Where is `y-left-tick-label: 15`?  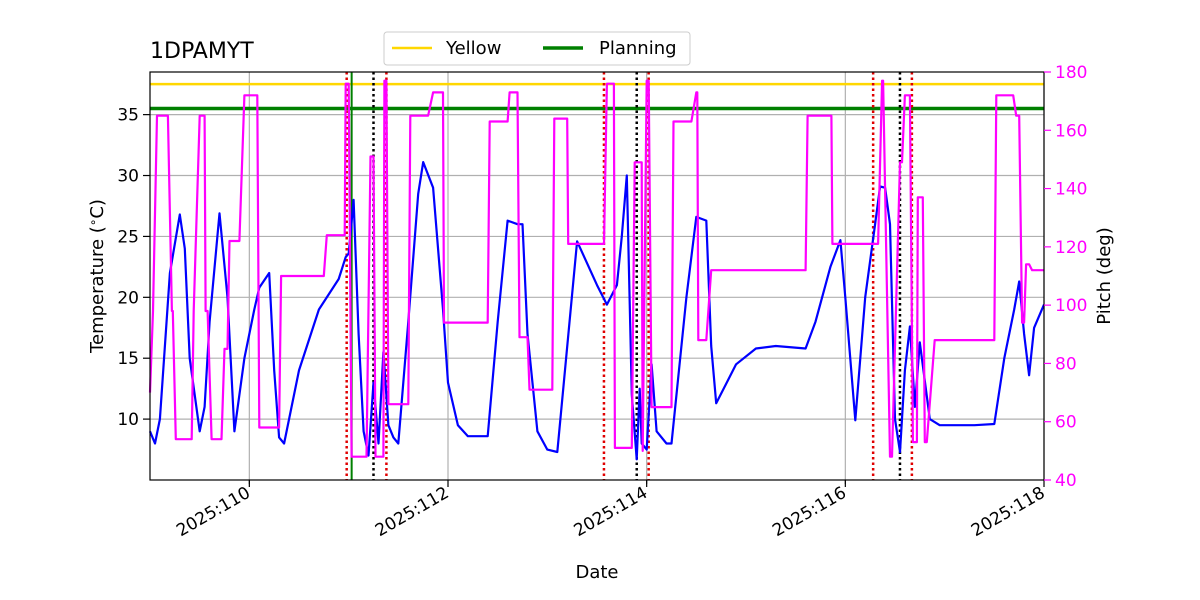 y-left-tick-label: 15 is located at coordinates (128, 359).